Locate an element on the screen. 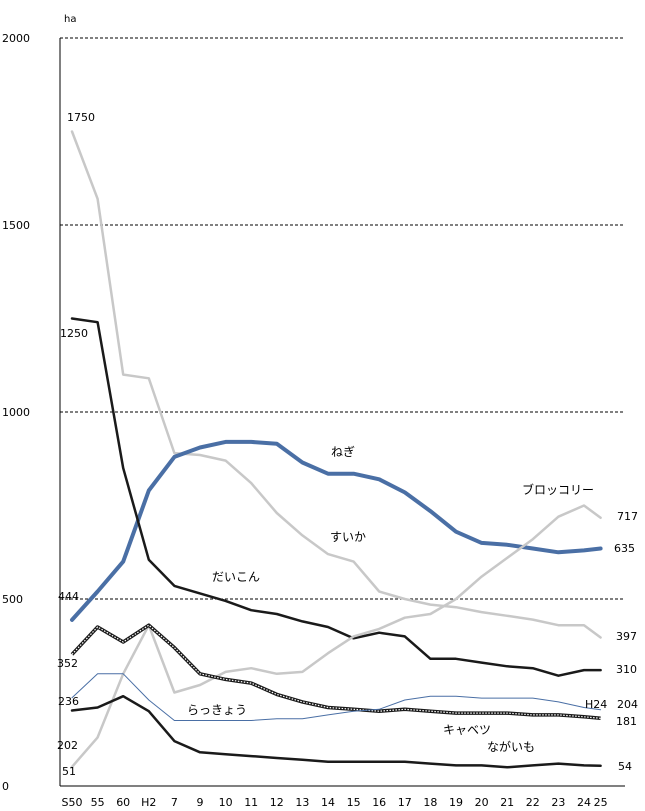  end-label-4: 204 is located at coordinates (627, 704).